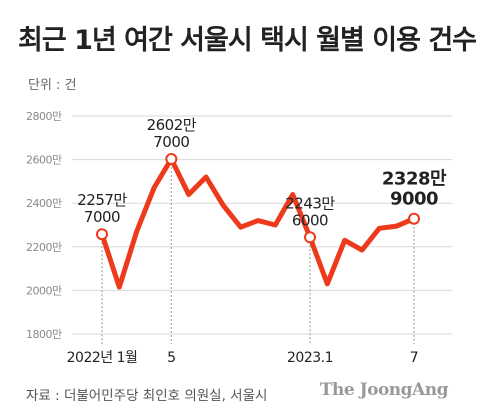 This screenshot has width=480, height=420. What do you see at coordinates (44, 334) in the screenshot?
I see `y-tick-label: 1800만` at bounding box center [44, 334].